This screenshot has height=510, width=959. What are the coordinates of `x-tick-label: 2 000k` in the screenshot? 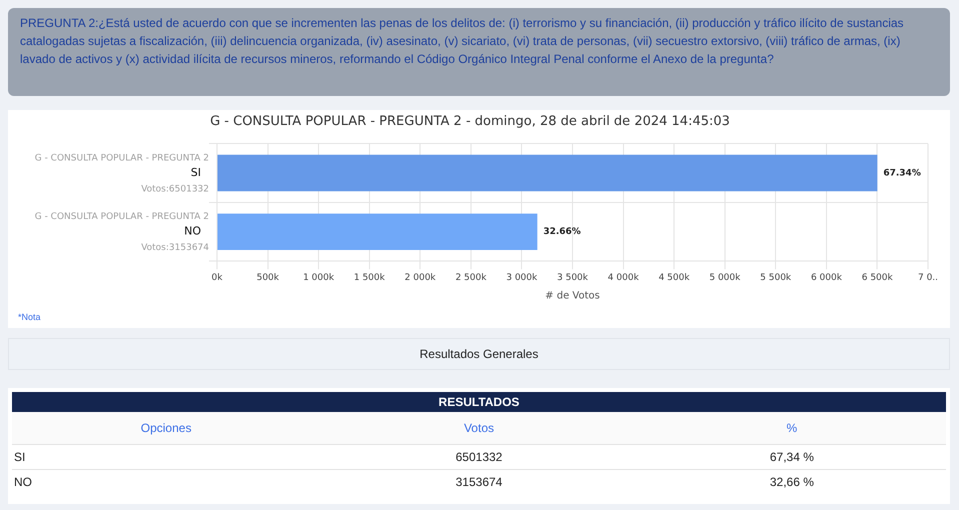 It's located at (420, 277).